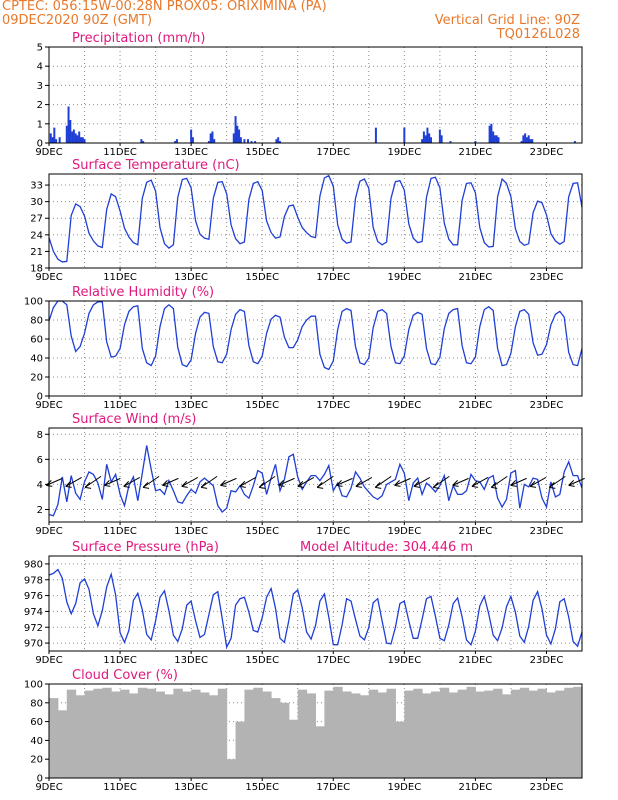 Image resolution: width=618 pixels, height=800 pixels. Describe the element at coordinates (40, 510) in the screenshot. I see `y-tick-label: 2` at that location.